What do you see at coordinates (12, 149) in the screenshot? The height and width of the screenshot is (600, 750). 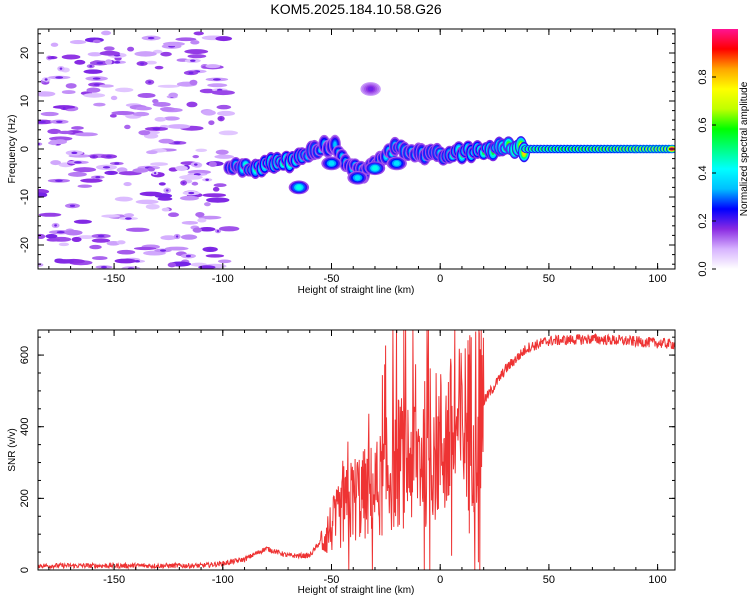 I see `spectrogram-y-label: Frequency (Hz)` at bounding box center [12, 149].